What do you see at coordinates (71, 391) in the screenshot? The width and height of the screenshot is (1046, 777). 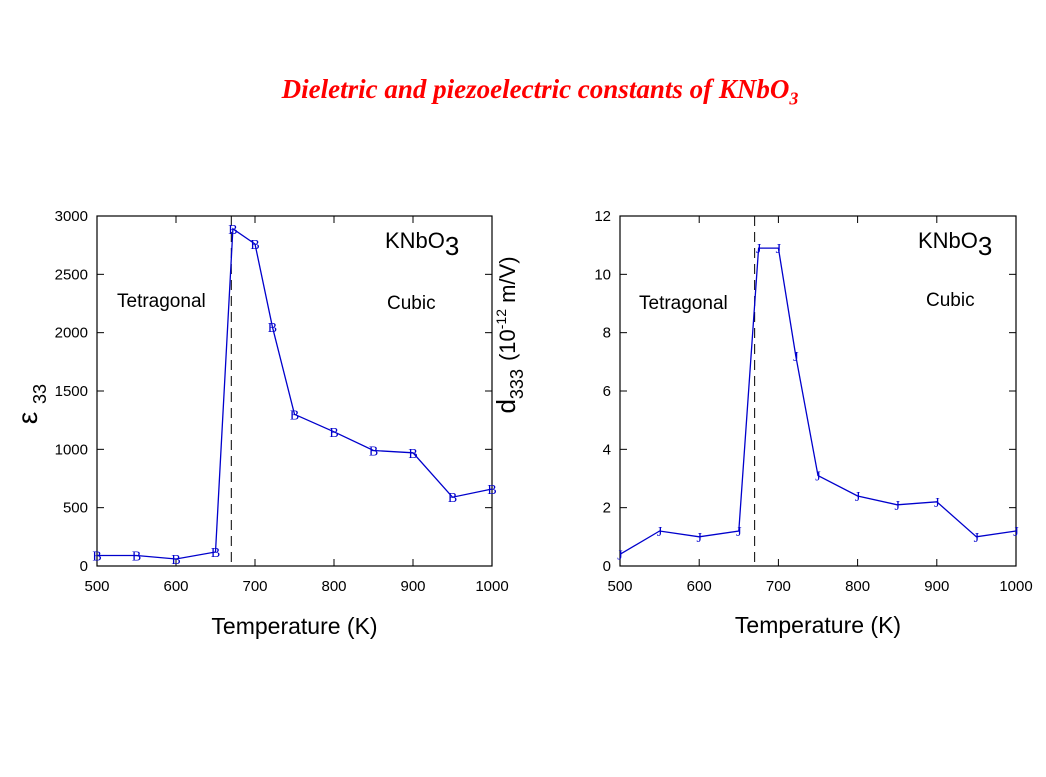 I see `y-tick-label: 1500` at bounding box center [71, 391].